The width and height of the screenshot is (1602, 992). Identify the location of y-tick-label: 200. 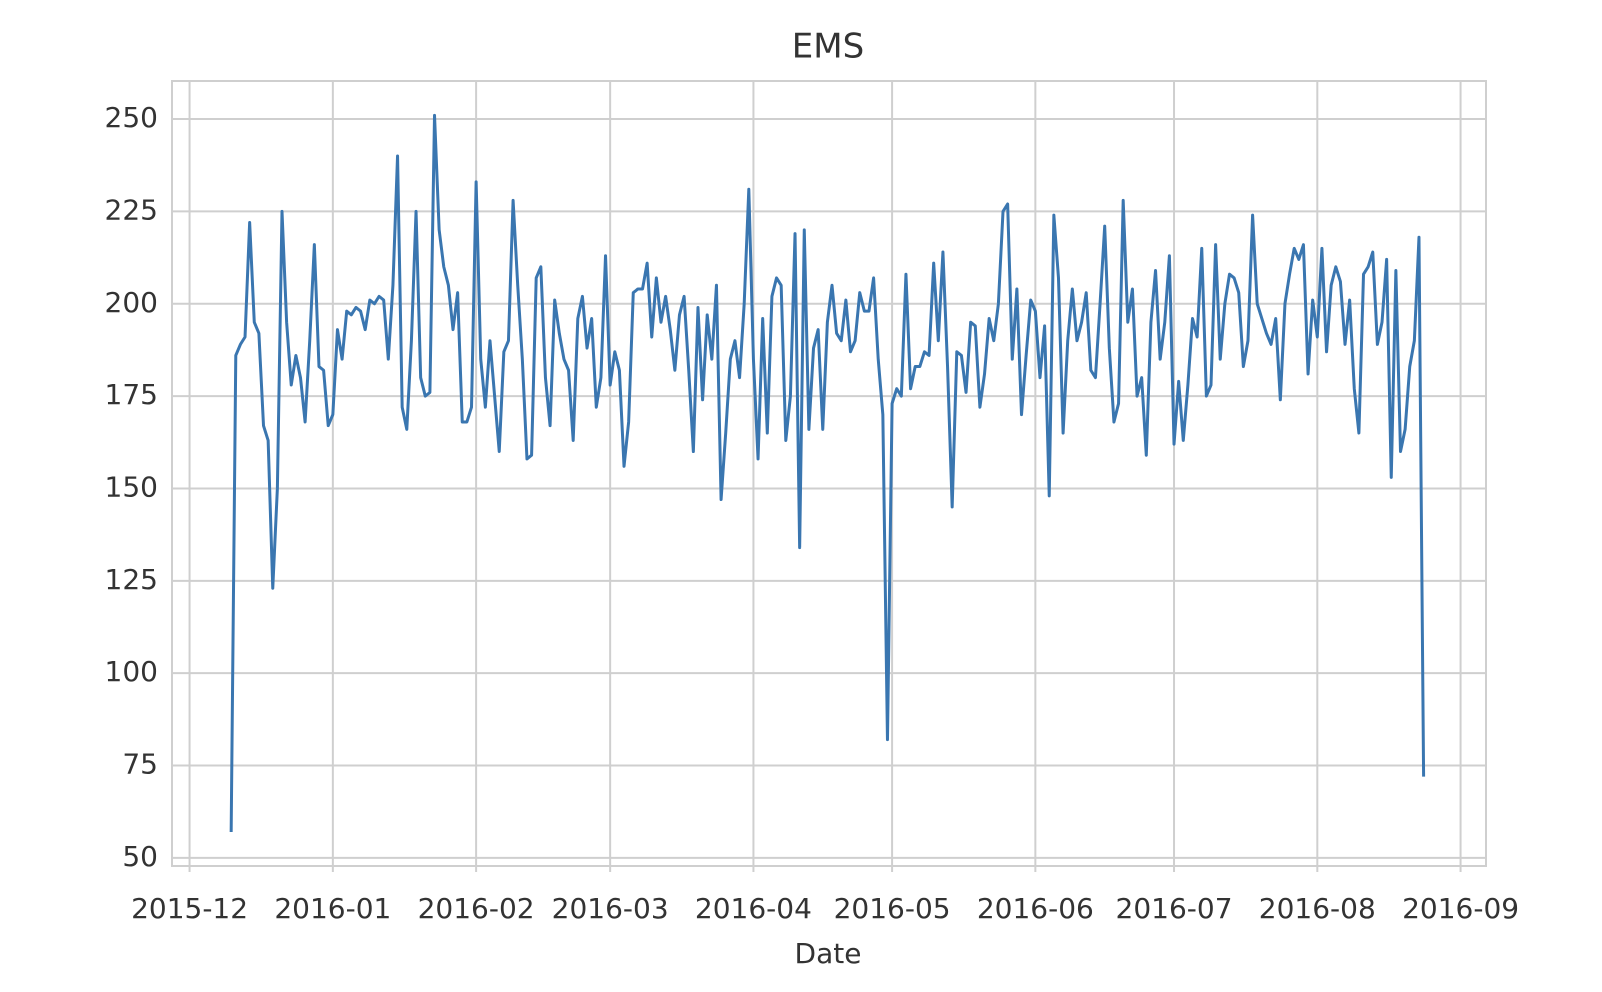
(131, 302).